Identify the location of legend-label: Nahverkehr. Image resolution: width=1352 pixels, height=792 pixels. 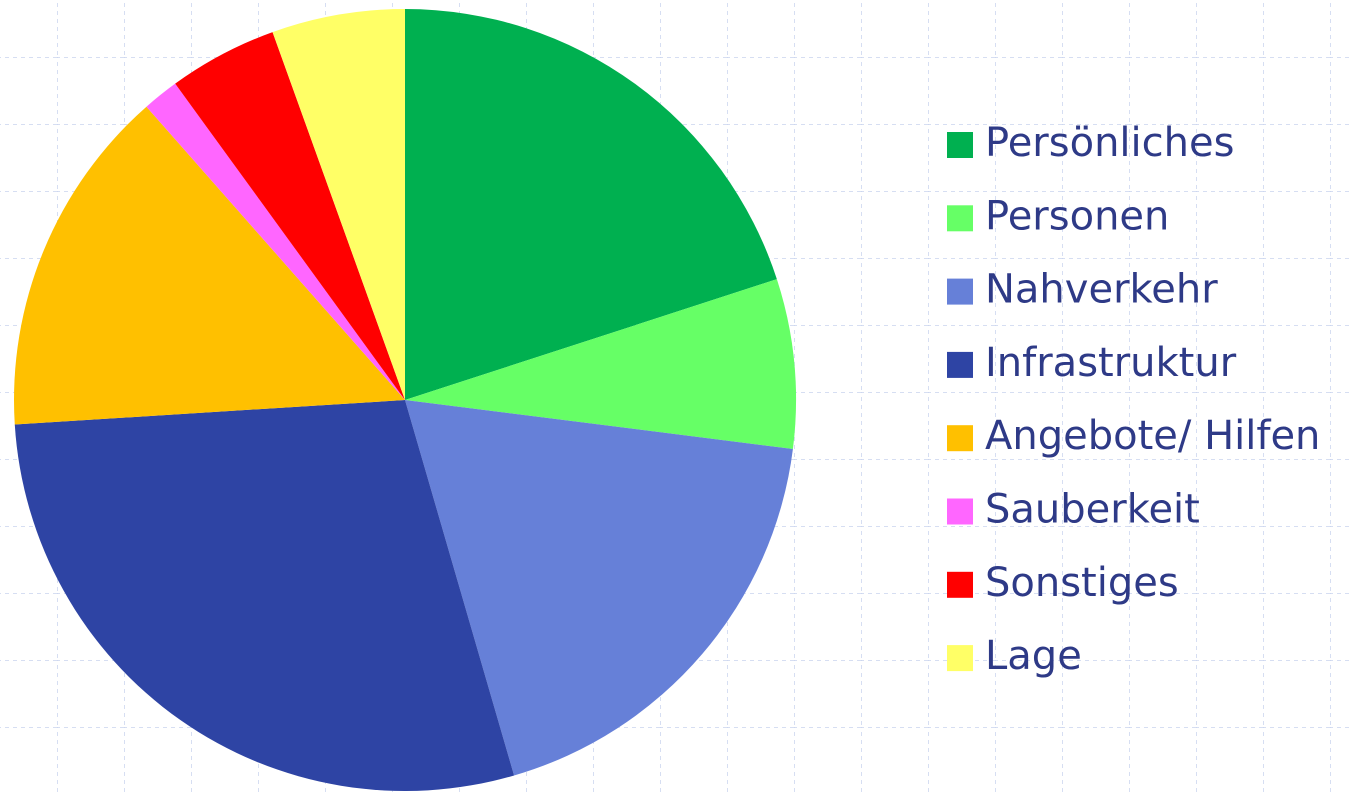
(1101, 290).